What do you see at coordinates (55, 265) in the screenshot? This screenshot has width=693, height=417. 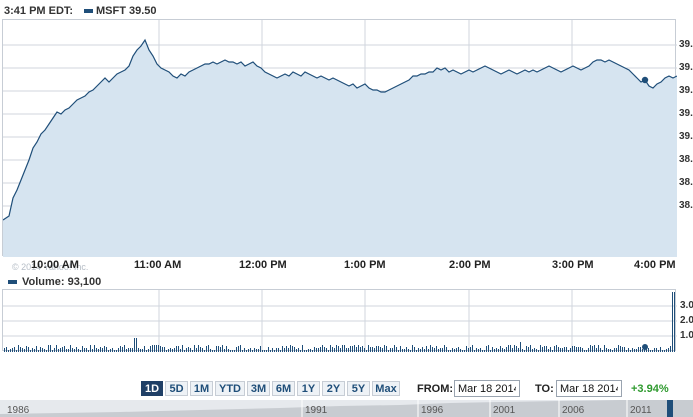 I see `time-axis-label: 10:00 AM` at bounding box center [55, 265].